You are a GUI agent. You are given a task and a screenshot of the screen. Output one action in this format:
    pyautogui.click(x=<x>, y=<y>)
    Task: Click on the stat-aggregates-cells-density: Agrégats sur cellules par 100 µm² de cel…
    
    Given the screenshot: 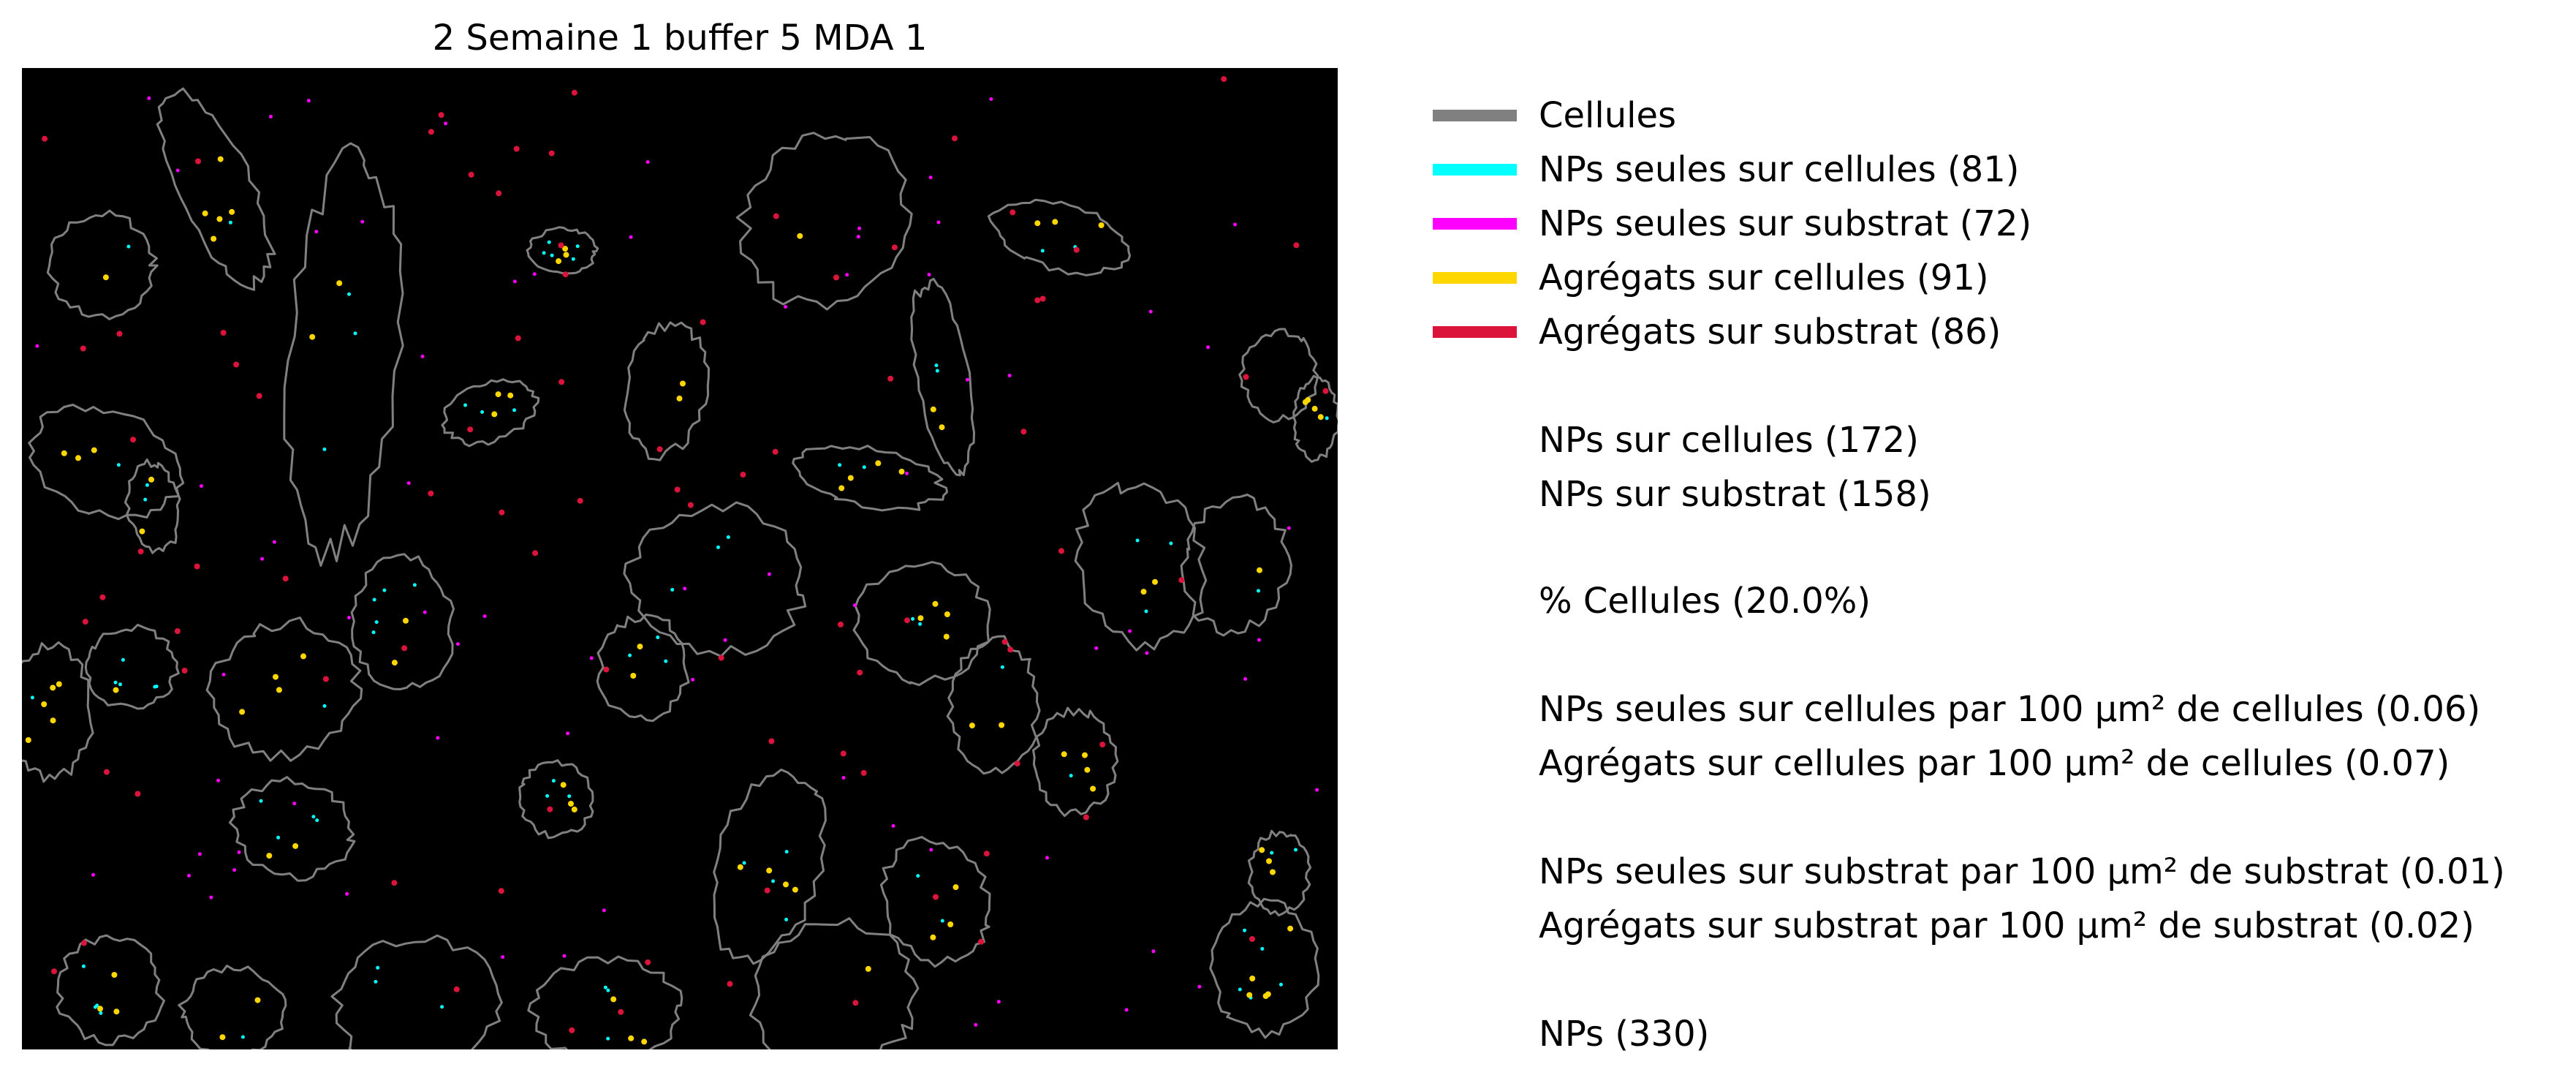 What is the action you would take?
    pyautogui.click(x=1994, y=764)
    